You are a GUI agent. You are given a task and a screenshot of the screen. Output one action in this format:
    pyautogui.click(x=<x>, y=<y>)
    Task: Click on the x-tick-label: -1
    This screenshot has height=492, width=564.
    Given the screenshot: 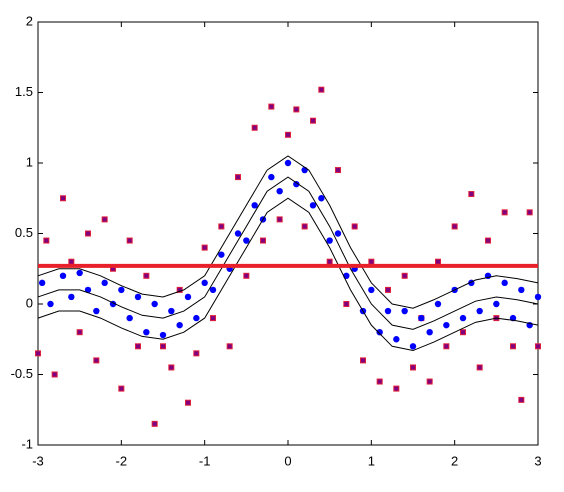 What is the action you would take?
    pyautogui.click(x=205, y=460)
    